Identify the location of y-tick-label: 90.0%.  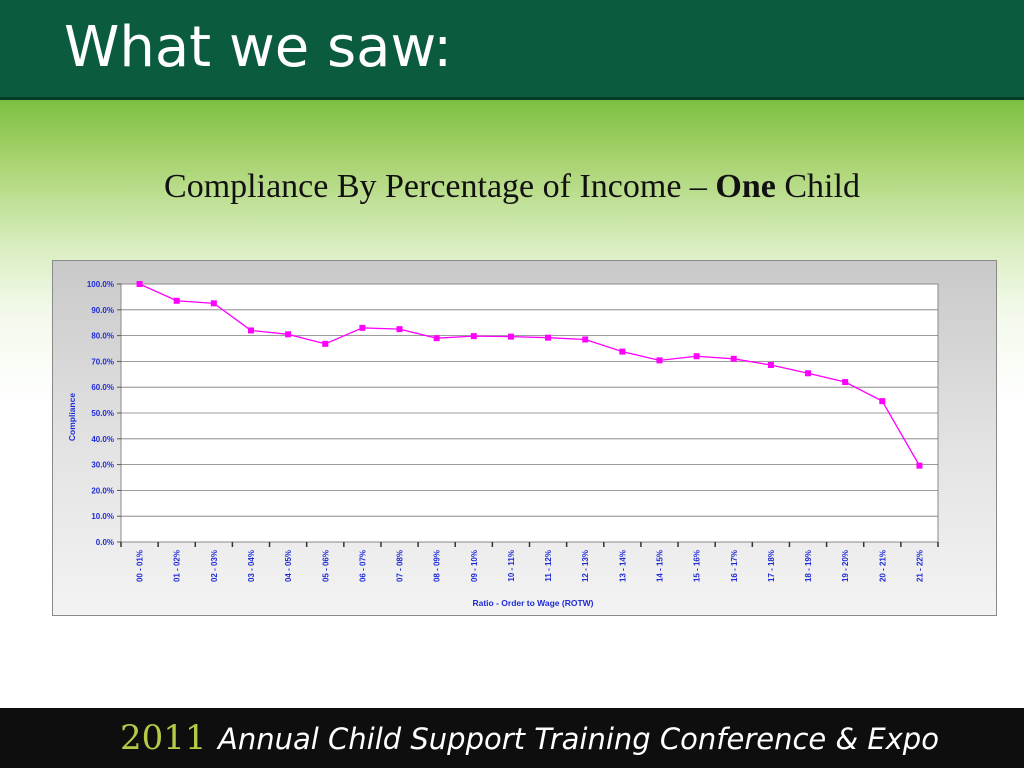
(102, 310).